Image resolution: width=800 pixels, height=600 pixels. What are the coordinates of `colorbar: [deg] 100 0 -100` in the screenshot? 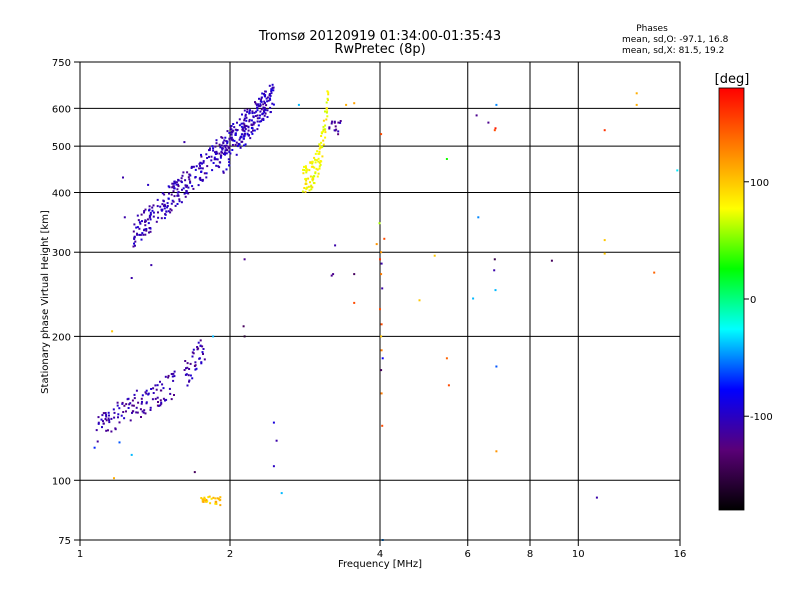 It's located at (744, 291).